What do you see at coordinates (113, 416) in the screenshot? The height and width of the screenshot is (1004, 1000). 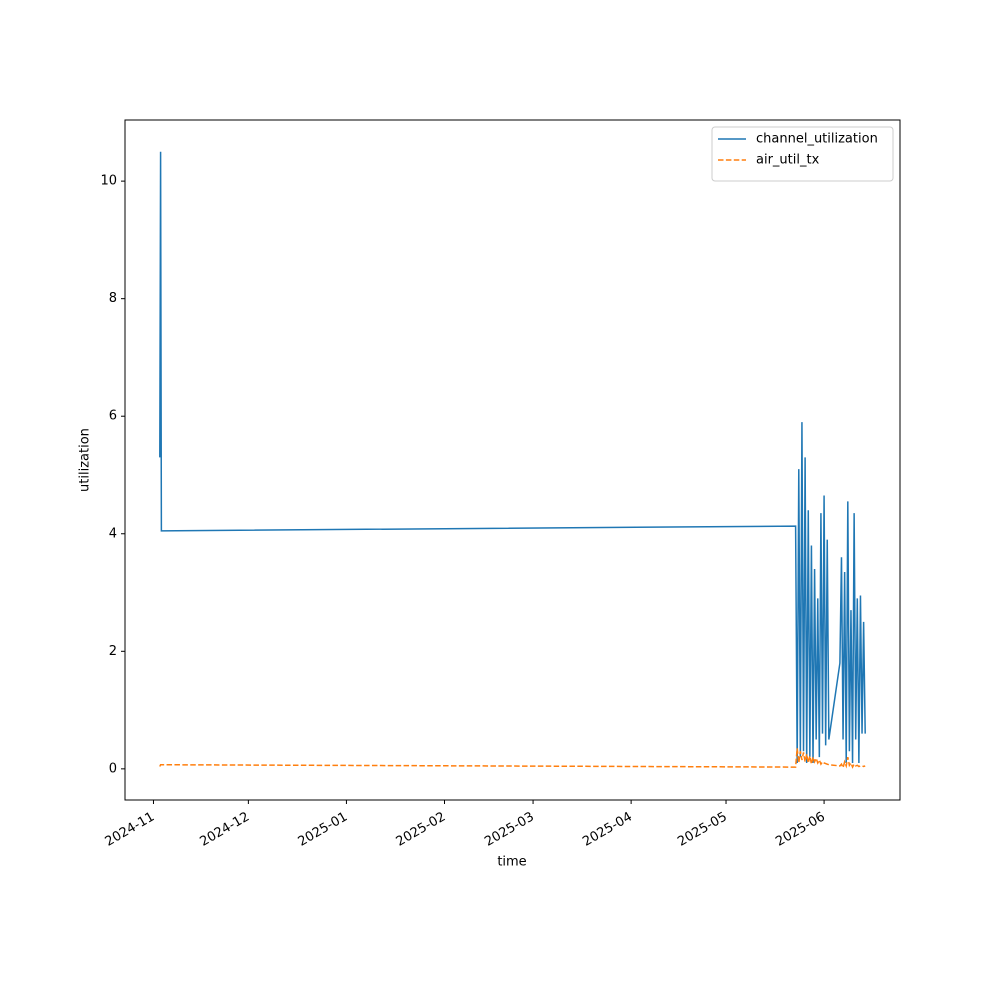 I see `y-tick-label: 6` at bounding box center [113, 416].